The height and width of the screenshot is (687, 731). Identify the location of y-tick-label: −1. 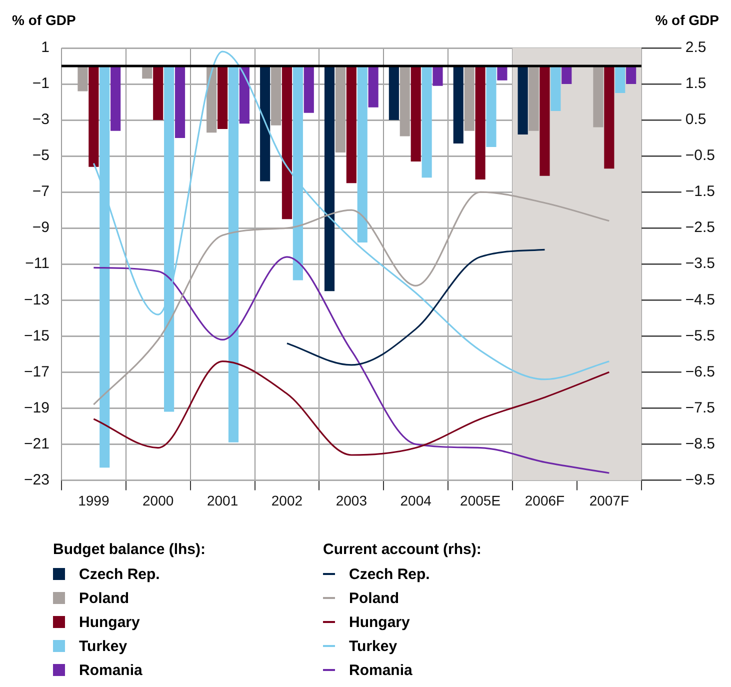
(41, 83).